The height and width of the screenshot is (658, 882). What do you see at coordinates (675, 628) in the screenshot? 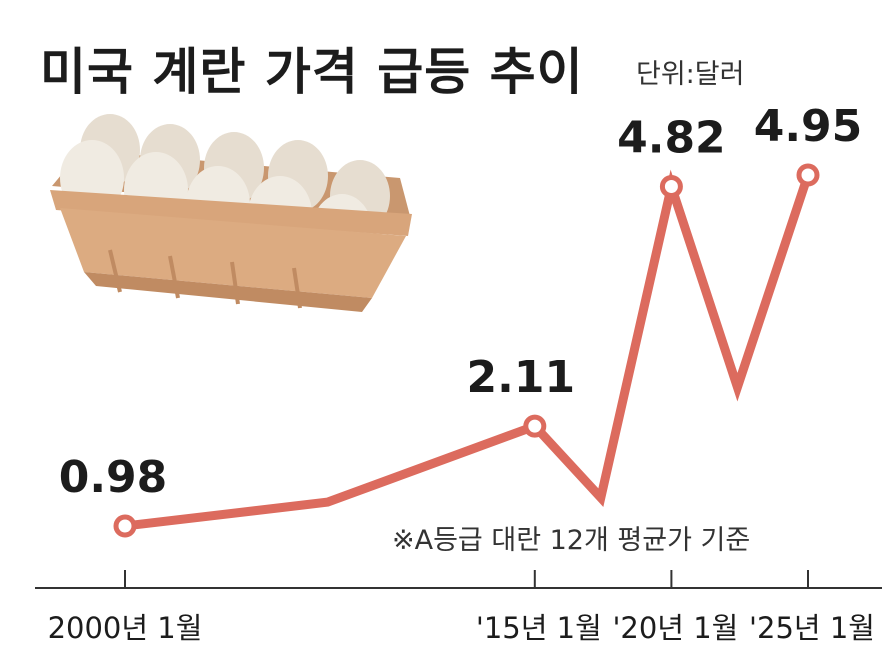
I see `x-tick-label: '20년 1월` at bounding box center [675, 628].